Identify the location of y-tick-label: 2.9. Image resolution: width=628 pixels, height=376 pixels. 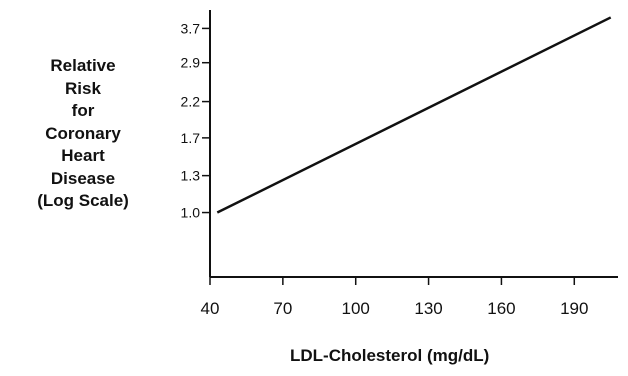
(191, 63).